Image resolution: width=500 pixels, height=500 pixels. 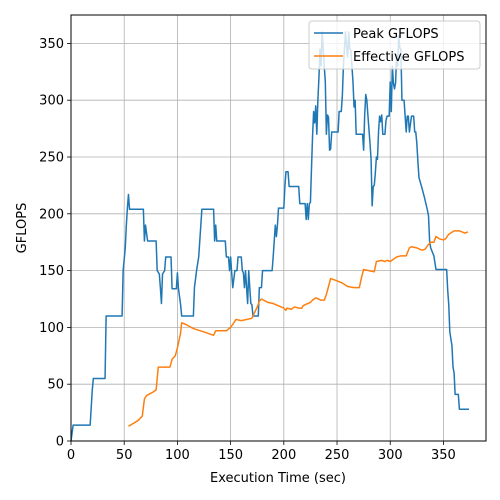 What do you see at coordinates (177, 455) in the screenshot?
I see `x-tick-label: 100` at bounding box center [177, 455].